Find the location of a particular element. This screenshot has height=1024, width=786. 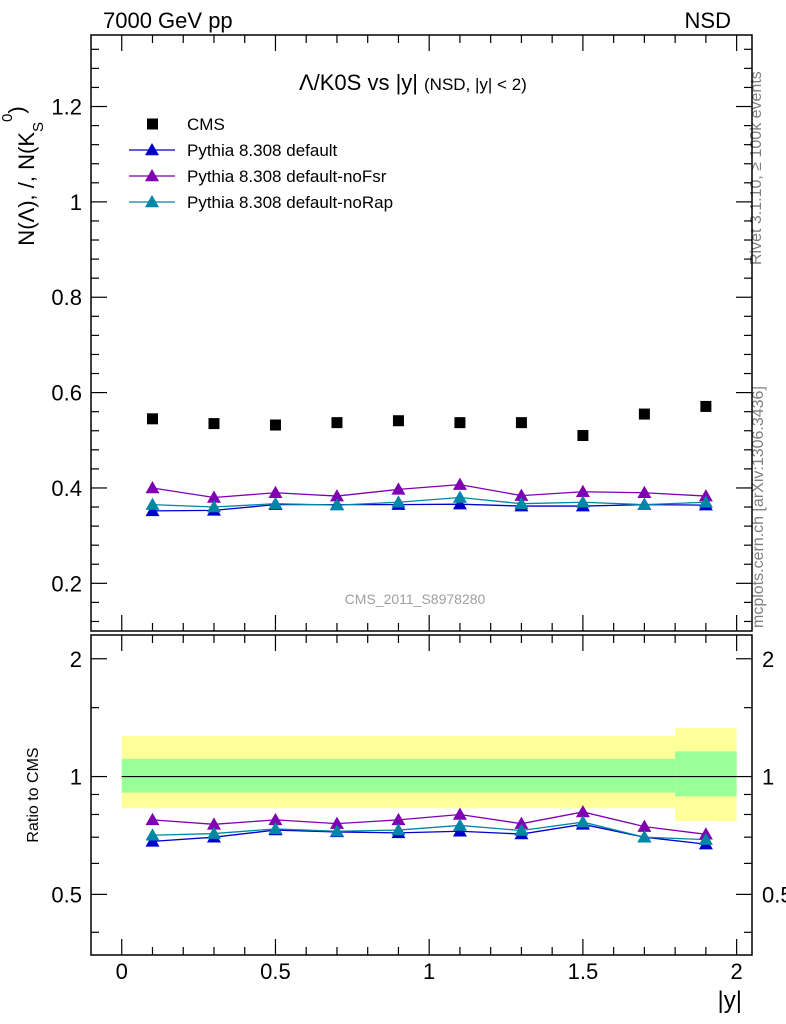

xtick-label-1: 0.5 is located at coordinates (275, 971).